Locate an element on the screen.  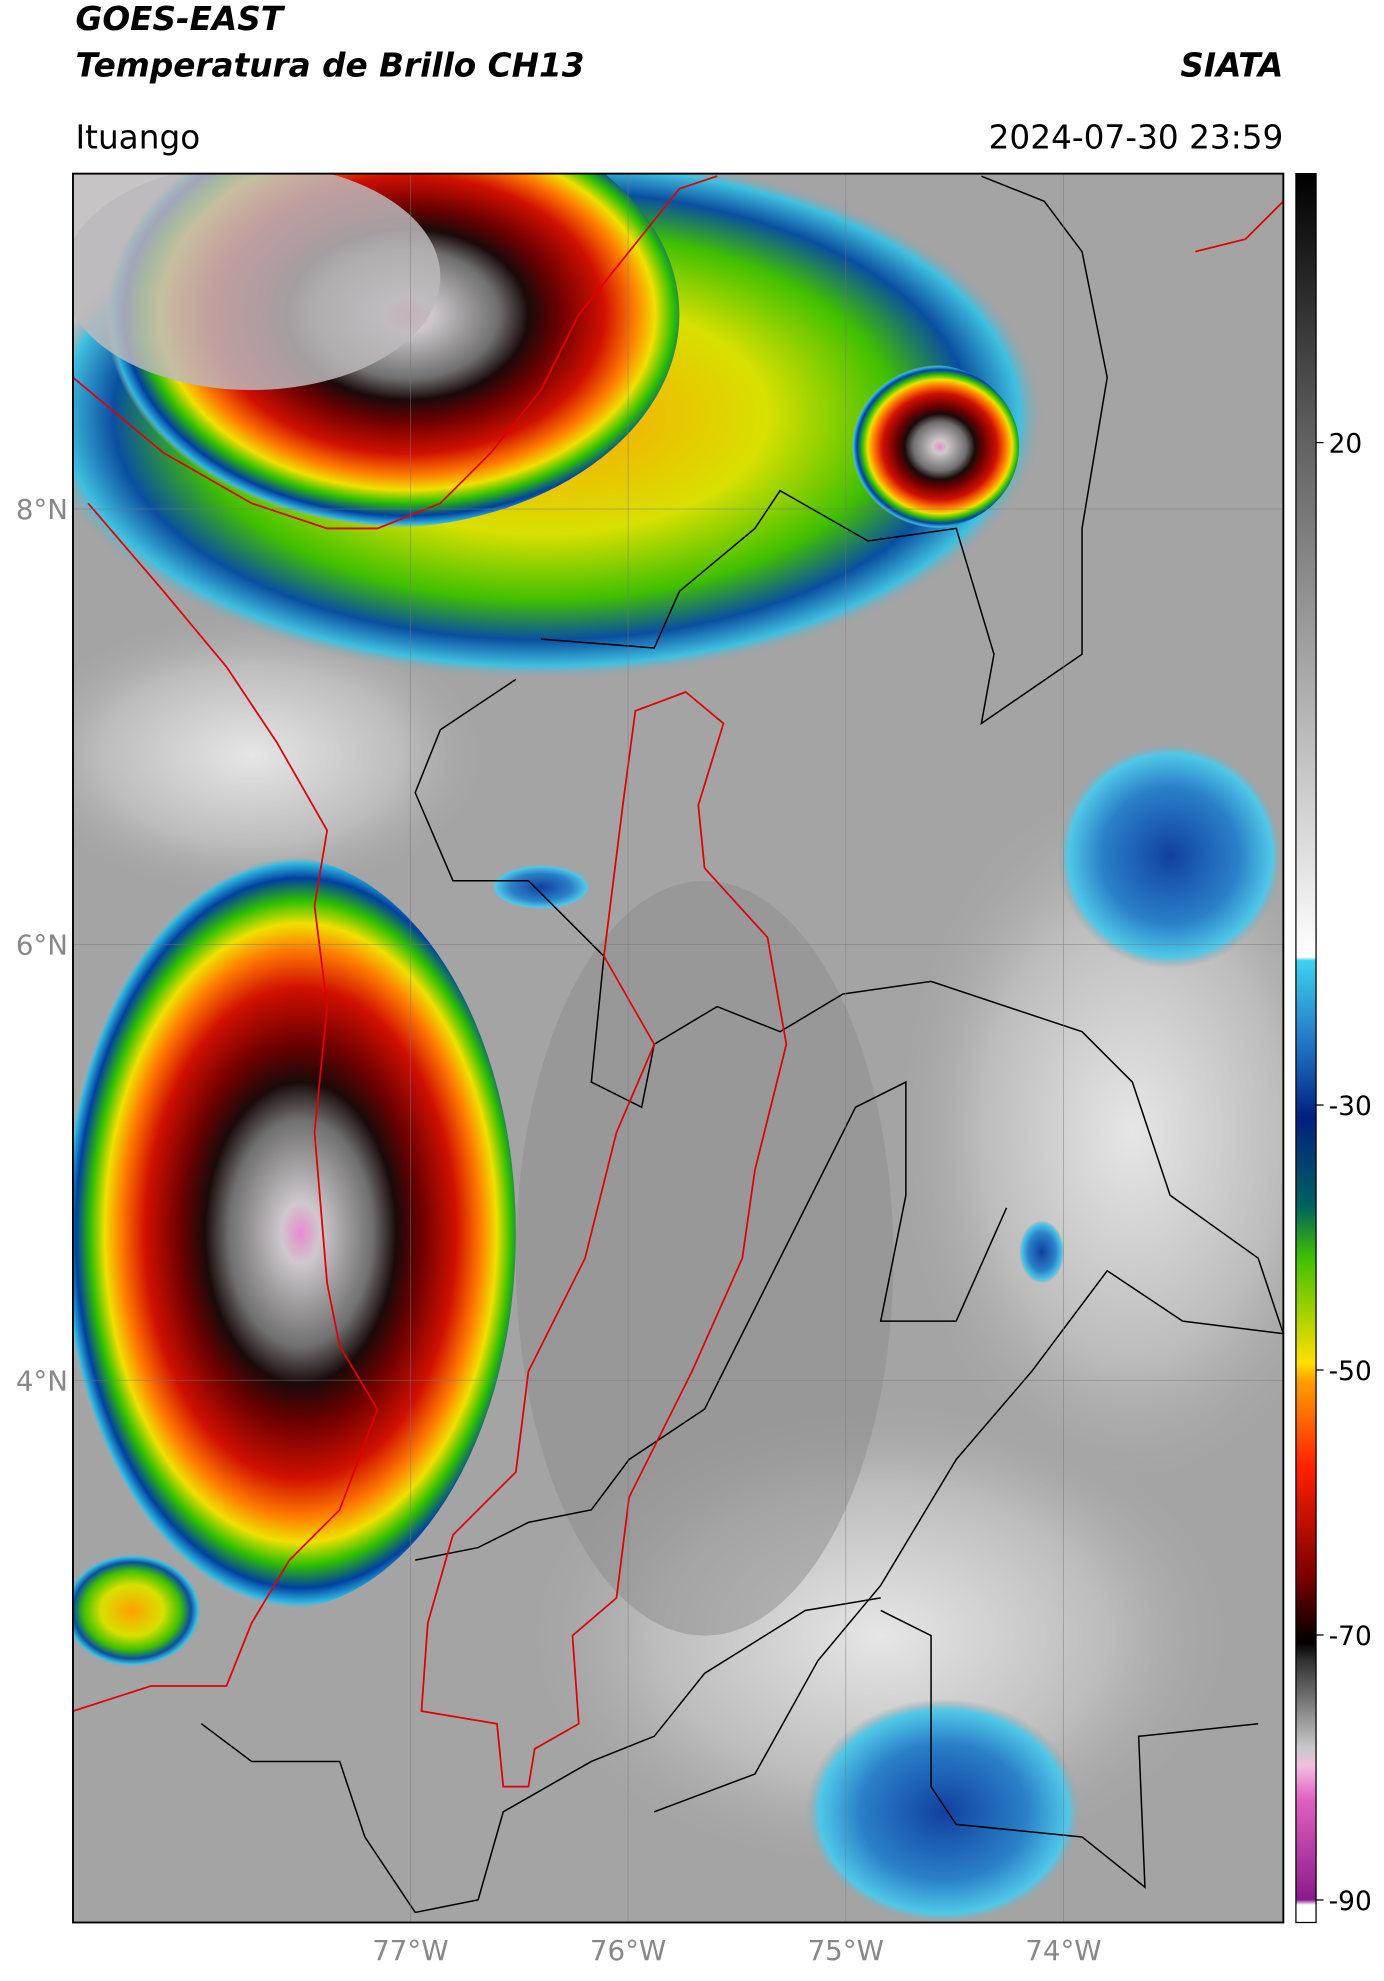
lat-tick-label: 4°N is located at coordinates (42, 1380).